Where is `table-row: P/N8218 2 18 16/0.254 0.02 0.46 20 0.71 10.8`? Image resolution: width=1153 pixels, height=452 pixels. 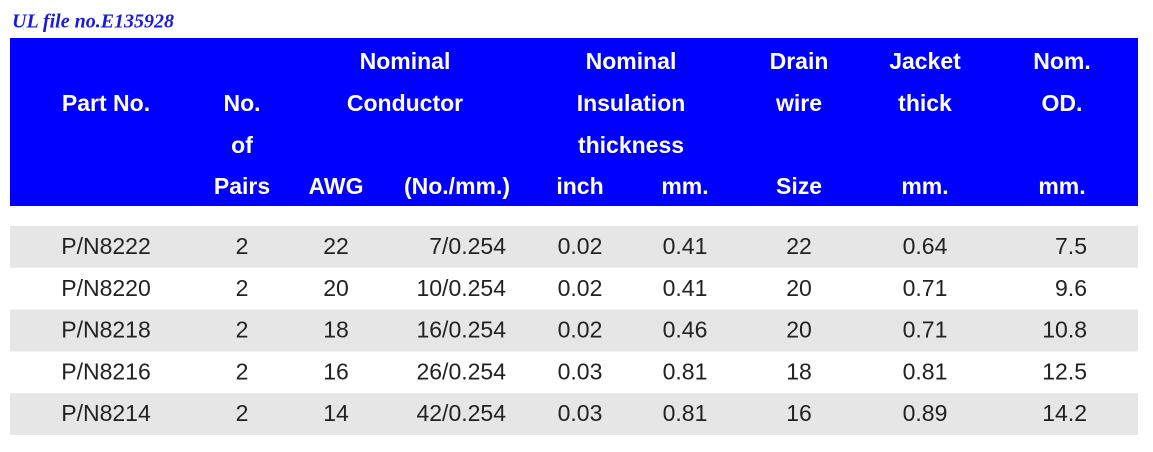 table-row: P/N8218 2 18 16/0.254 0.02 0.46 20 0.71 10.8 is located at coordinates (574, 330).